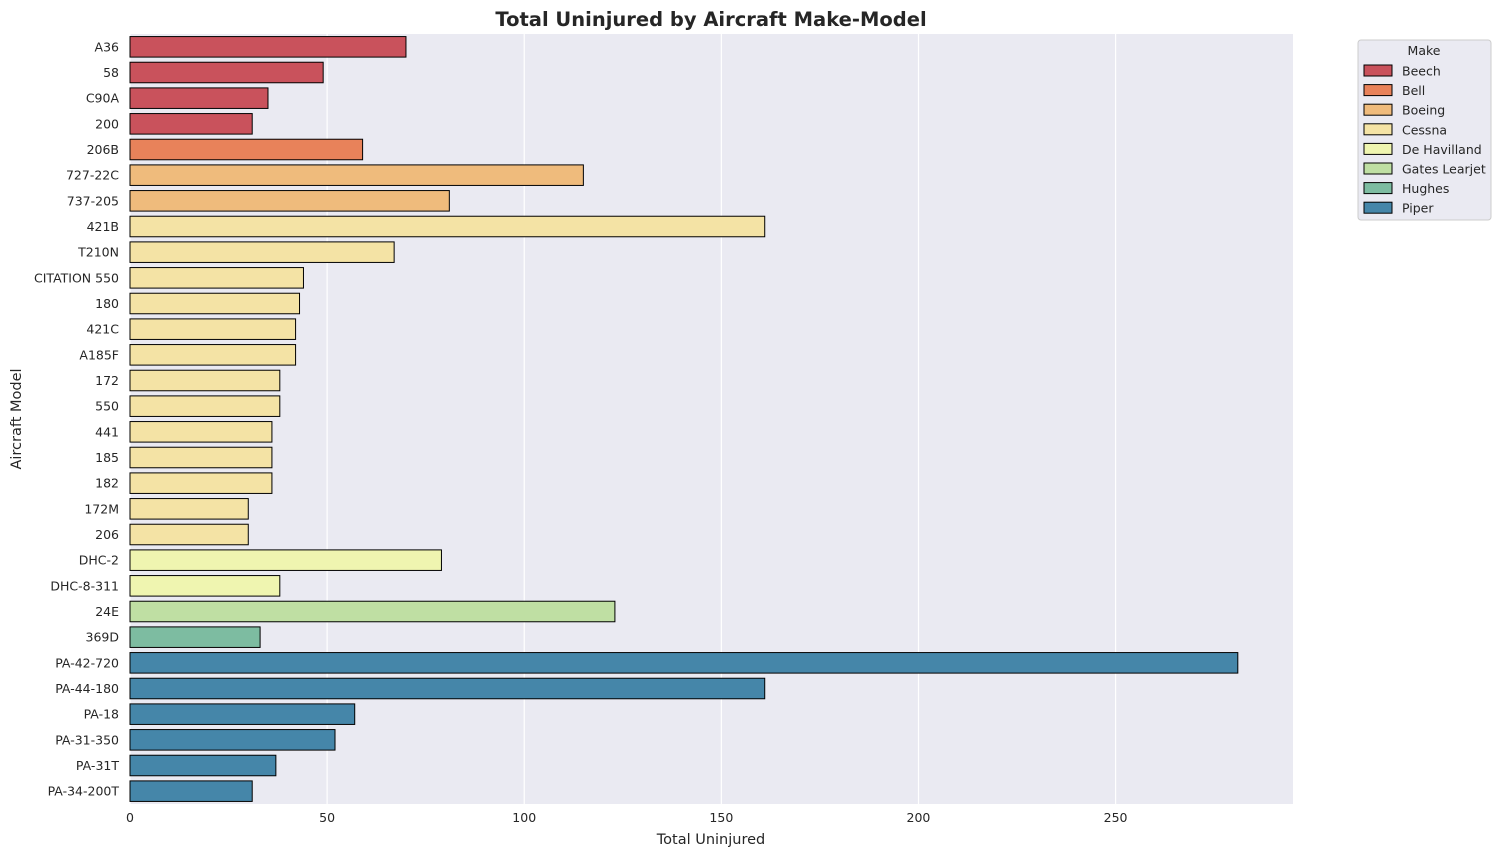 Image resolution: width=1500 pixels, height=856 pixels. What do you see at coordinates (107, 457) in the screenshot?
I see `y-tick-label: 185` at bounding box center [107, 457].